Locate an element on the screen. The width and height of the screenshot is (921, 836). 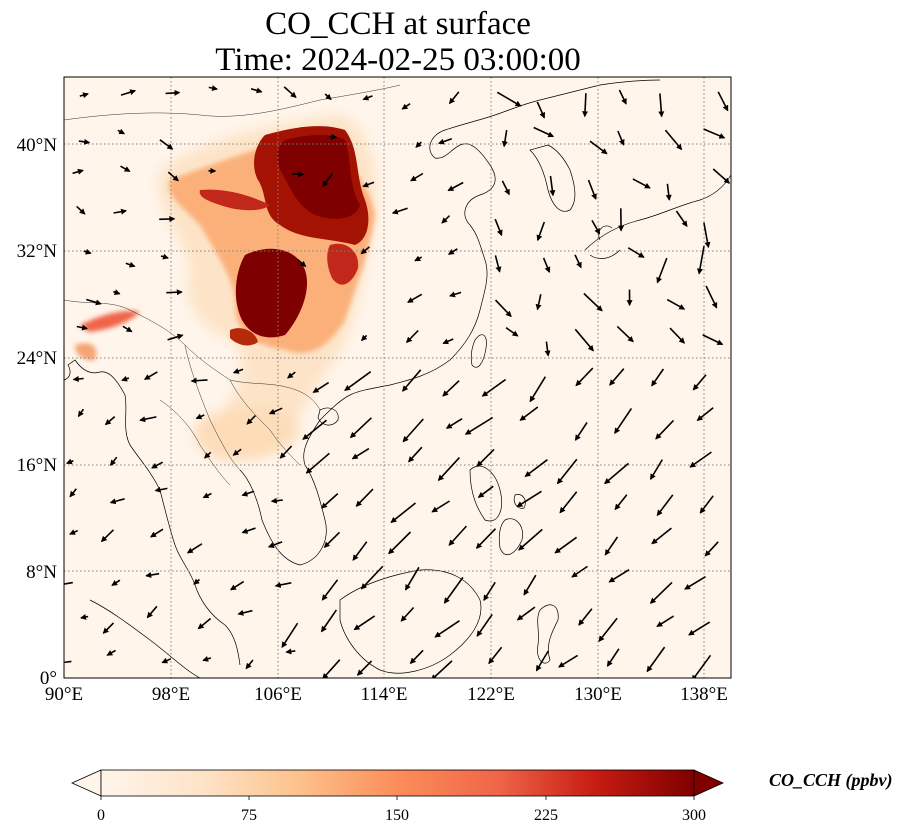
colorbar-tick-label: 150 is located at coordinates (397, 815).